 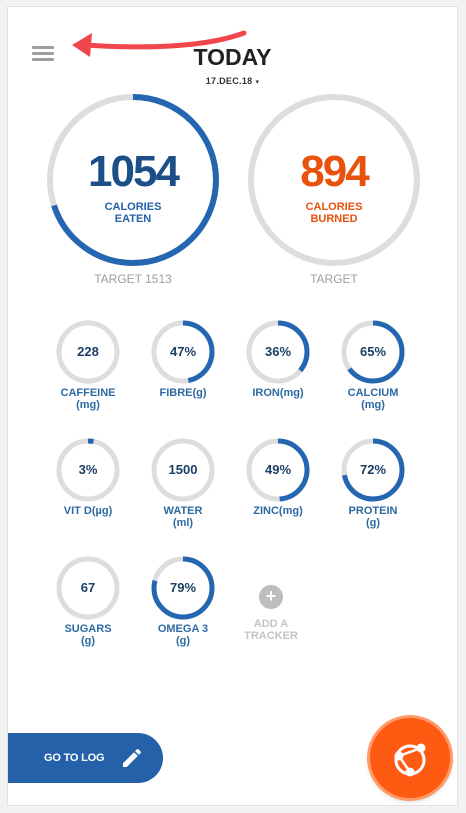 I want to click on calories-burned-label-line1: CALORIES, so click(x=334, y=207).